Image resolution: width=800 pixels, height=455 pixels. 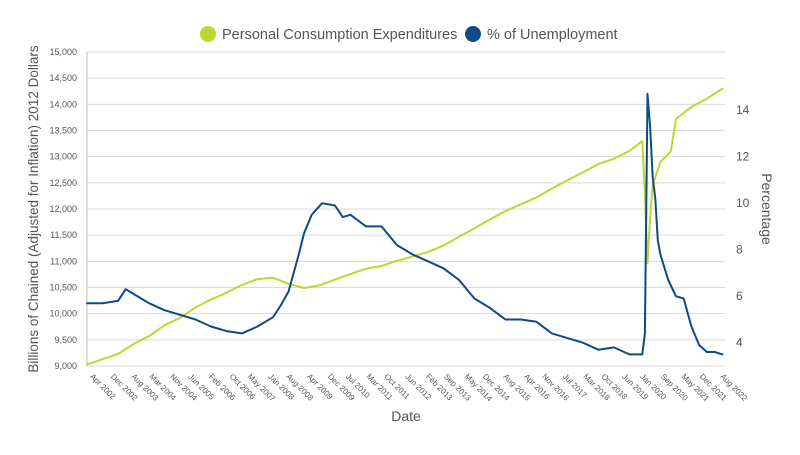 I want to click on y-left-tick-label: 9,000, so click(x=65, y=366).